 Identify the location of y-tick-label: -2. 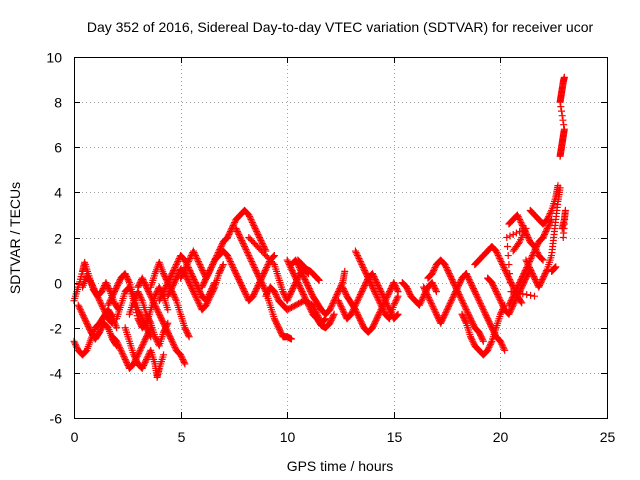
(56, 329).